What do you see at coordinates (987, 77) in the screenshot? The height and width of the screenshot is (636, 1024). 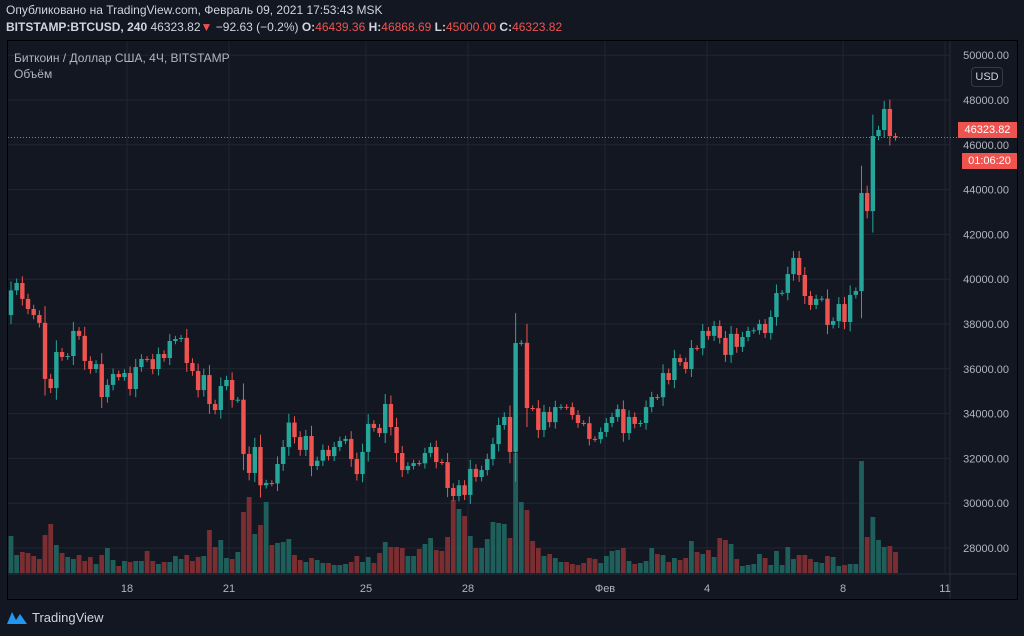 I see `currency-button: USD` at bounding box center [987, 77].